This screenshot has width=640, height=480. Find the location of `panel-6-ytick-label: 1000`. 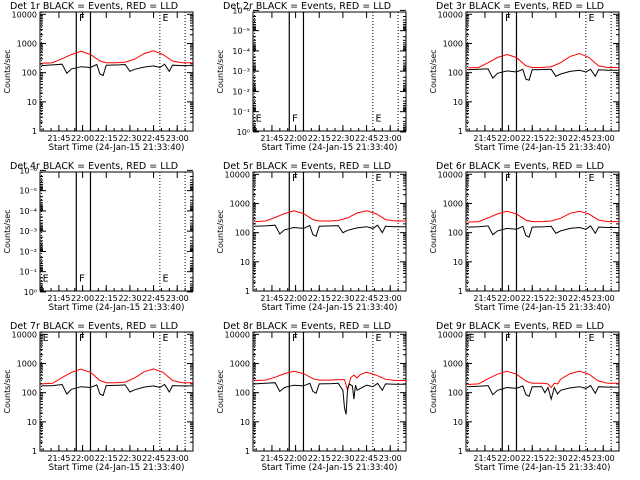

panel-6-ytick-label: 1000 is located at coordinates (453, 203).